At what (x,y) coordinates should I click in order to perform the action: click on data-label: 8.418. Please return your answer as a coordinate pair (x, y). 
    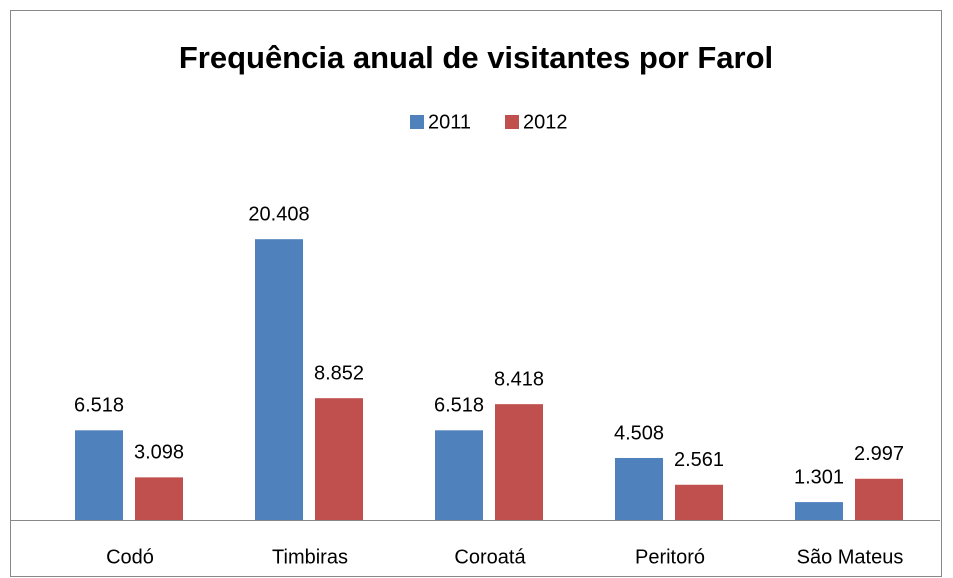
    Looking at the image, I should click on (519, 379).